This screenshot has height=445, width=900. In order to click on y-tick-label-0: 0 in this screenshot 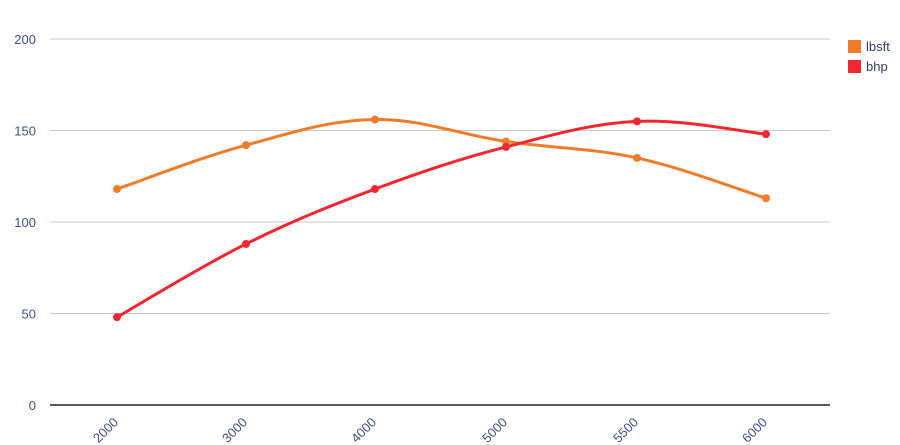, I will do `click(32, 405)`.